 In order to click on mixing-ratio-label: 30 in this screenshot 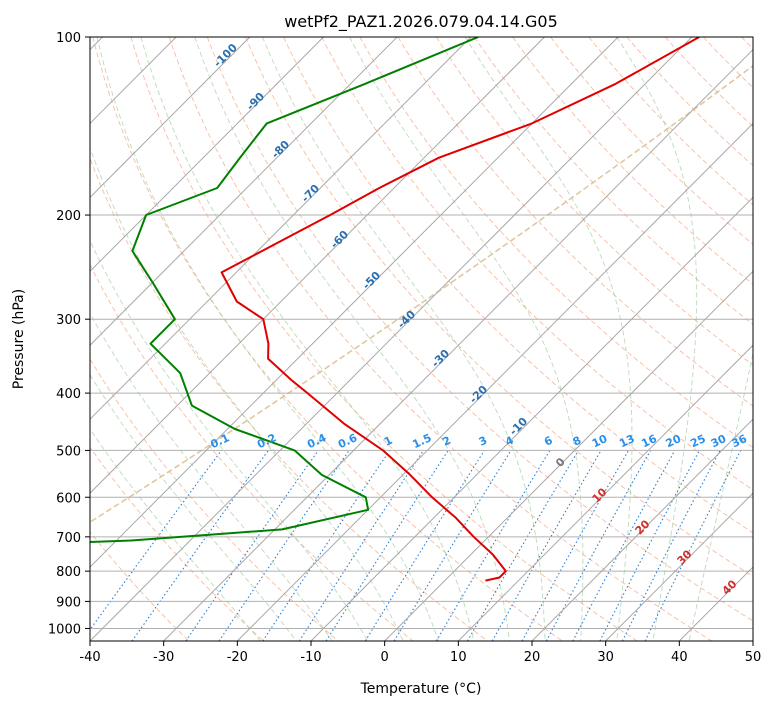, I will do `click(719, 441)`.